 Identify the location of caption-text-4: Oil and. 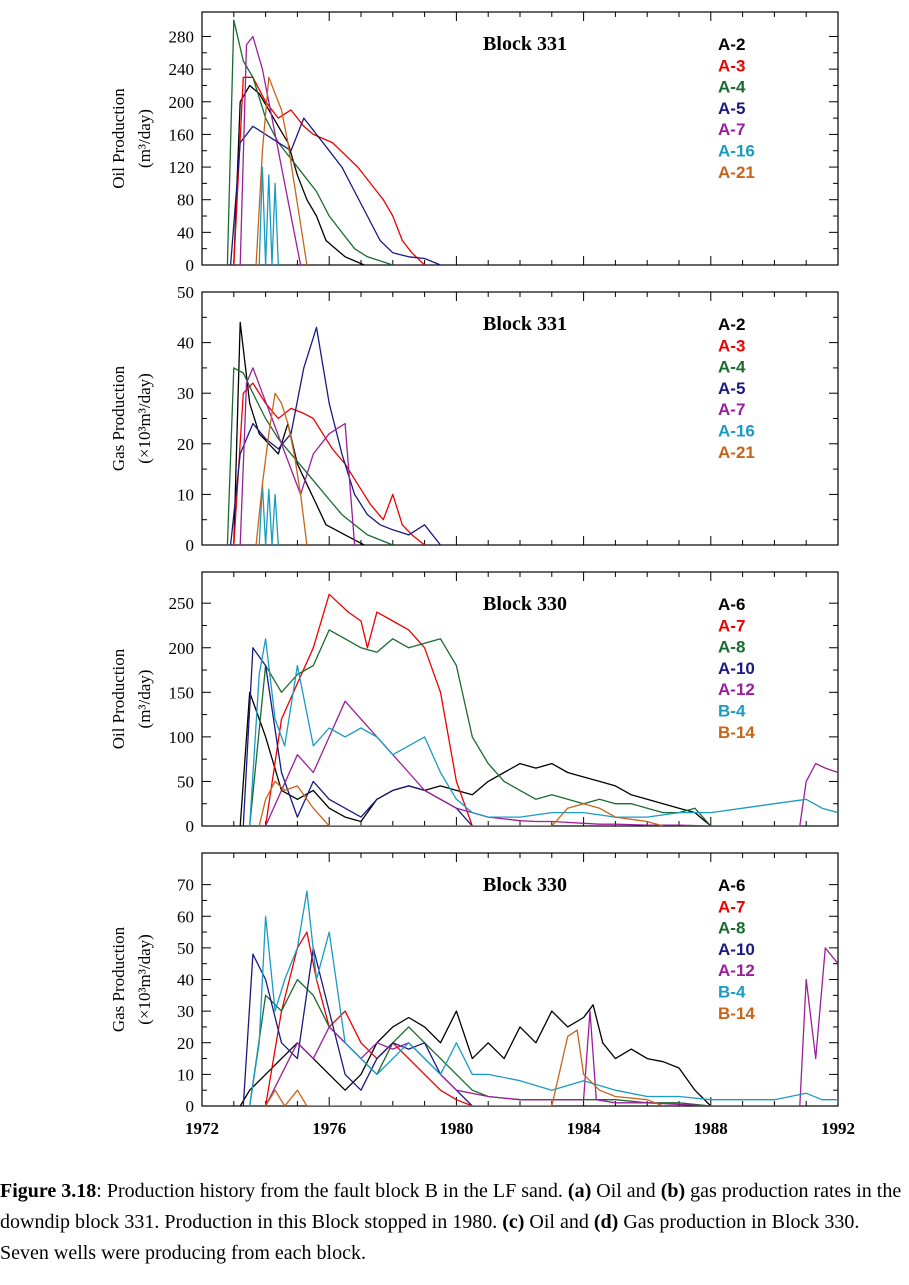
(559, 1222).